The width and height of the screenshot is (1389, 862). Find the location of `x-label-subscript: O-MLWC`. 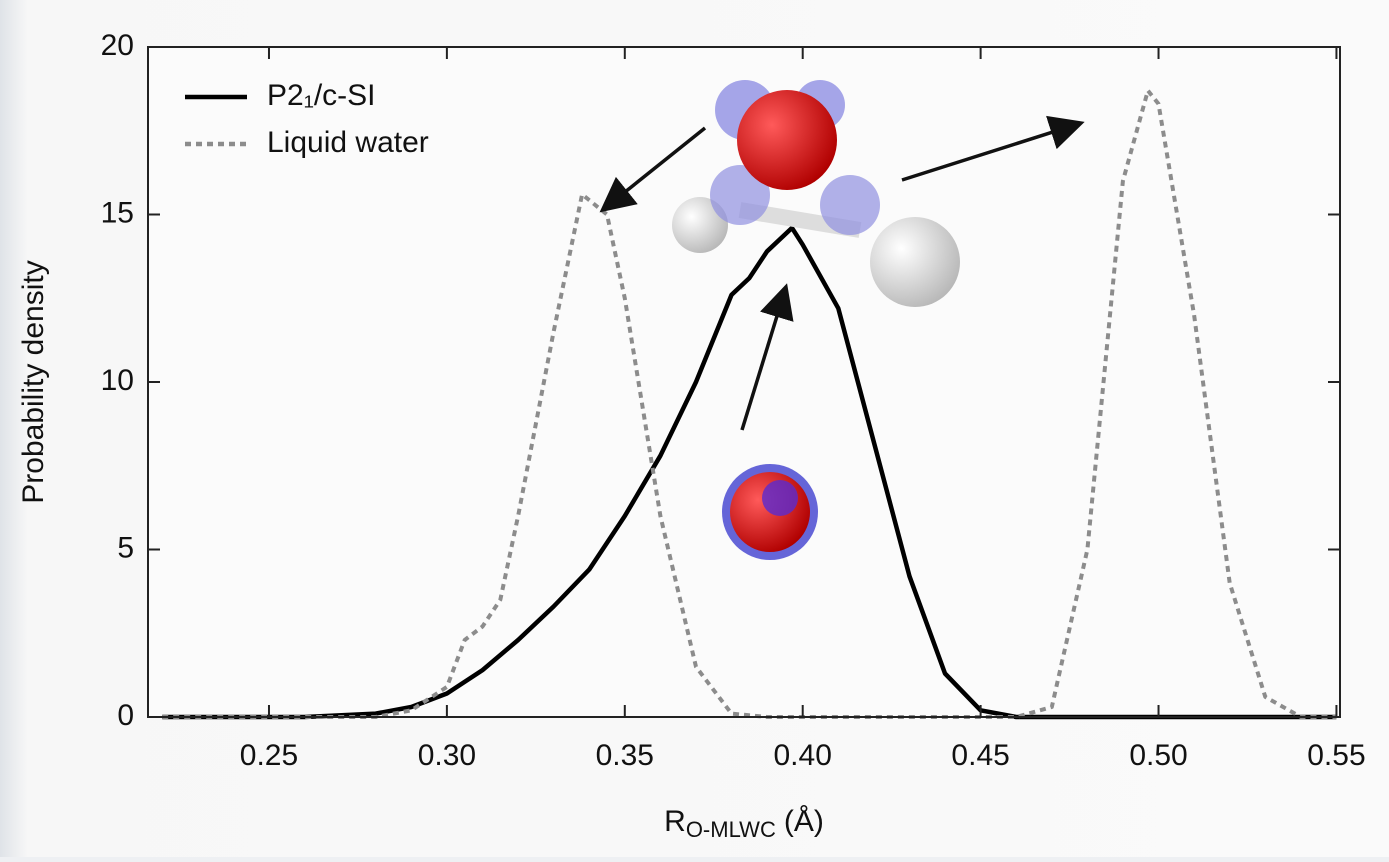

x-label-subscript: O-MLWC is located at coordinates (731, 829).